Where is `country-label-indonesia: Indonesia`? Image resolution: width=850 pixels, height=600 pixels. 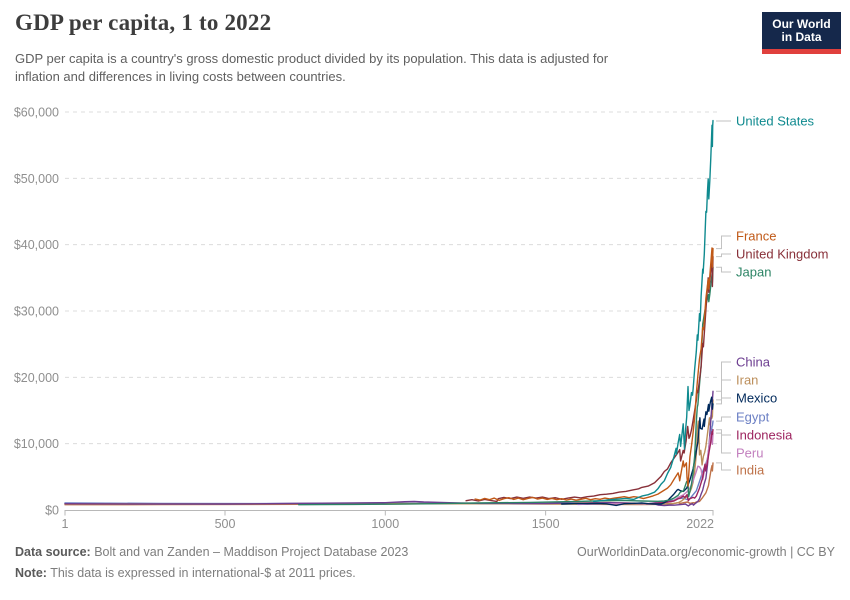 country-label-indonesia: Indonesia is located at coordinates (764, 435).